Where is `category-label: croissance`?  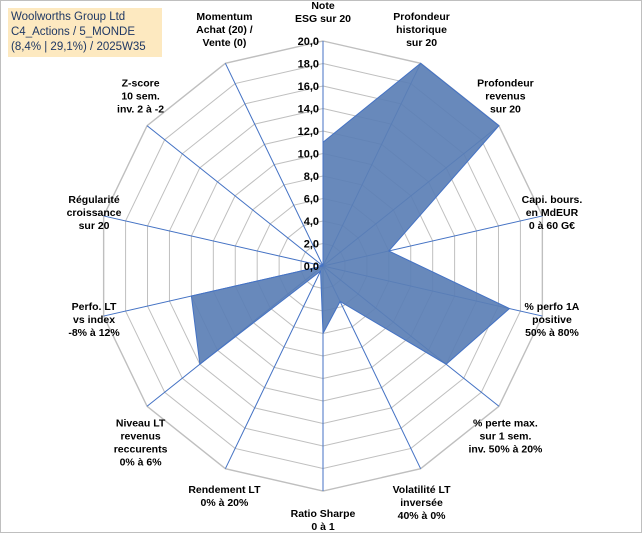
category-label: croissance is located at coordinates (94, 213).